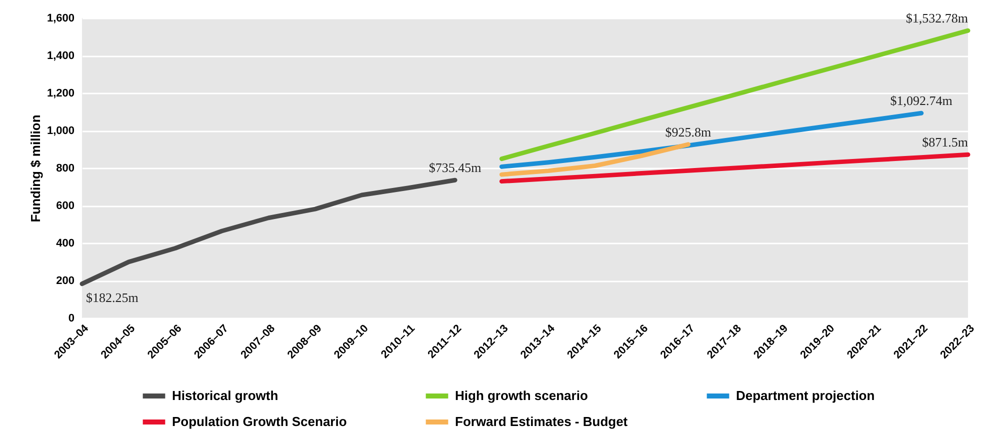 The image size is (986, 436). What do you see at coordinates (688, 132) in the screenshot?
I see `data-label: $925.8m` at bounding box center [688, 132].